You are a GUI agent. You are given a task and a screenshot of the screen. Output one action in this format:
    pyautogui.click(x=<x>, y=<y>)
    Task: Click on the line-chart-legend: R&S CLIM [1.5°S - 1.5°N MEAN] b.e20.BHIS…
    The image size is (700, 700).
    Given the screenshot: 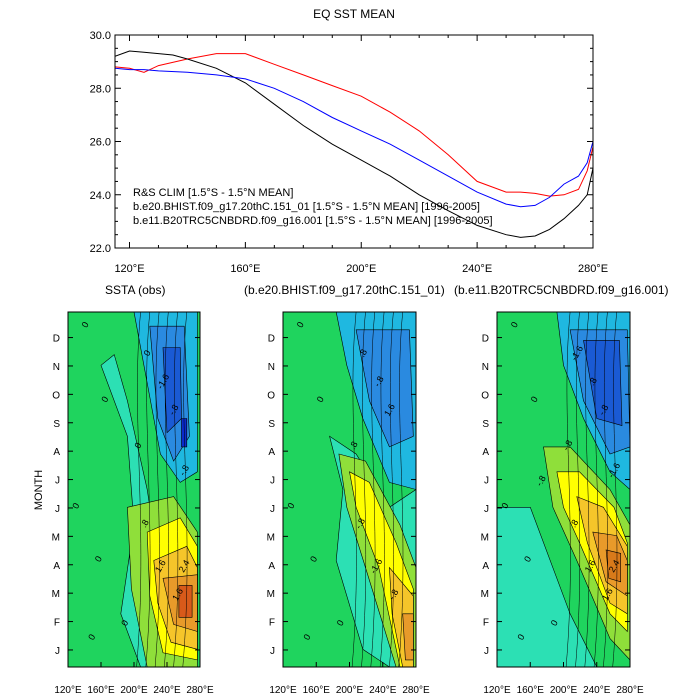 What is the action you would take?
    pyautogui.click(x=313, y=207)
    